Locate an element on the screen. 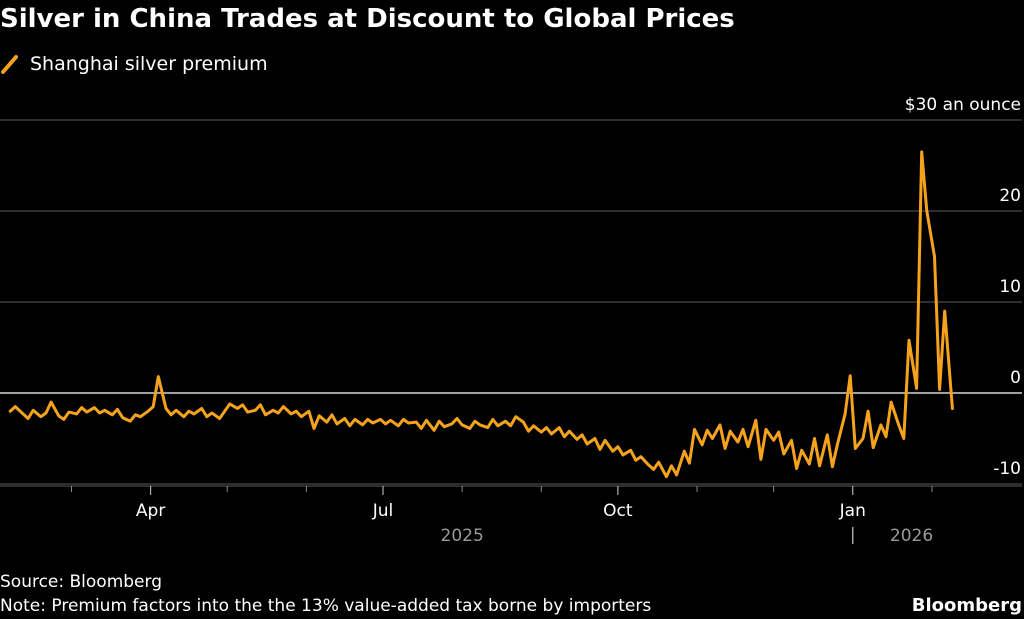 The height and width of the screenshot is (619, 1024). legend: Shanghai silver premium is located at coordinates (134, 64).